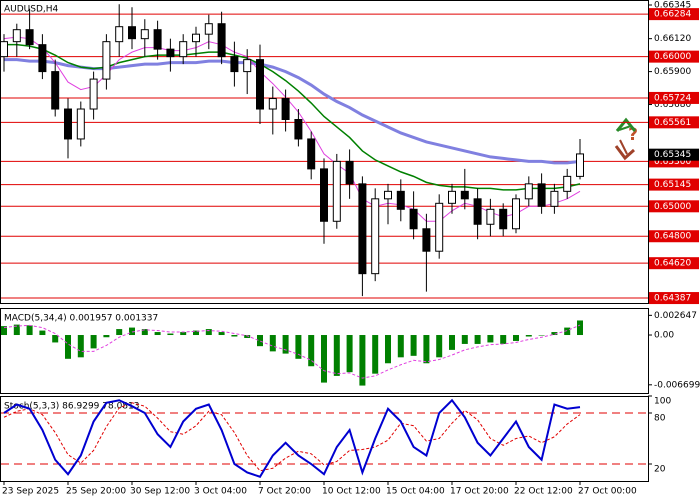 The height and width of the screenshot is (500, 700). What do you see at coordinates (543, 492) in the screenshot?
I see `x-tick-label: 22 Oct 12:00` at bounding box center [543, 492].